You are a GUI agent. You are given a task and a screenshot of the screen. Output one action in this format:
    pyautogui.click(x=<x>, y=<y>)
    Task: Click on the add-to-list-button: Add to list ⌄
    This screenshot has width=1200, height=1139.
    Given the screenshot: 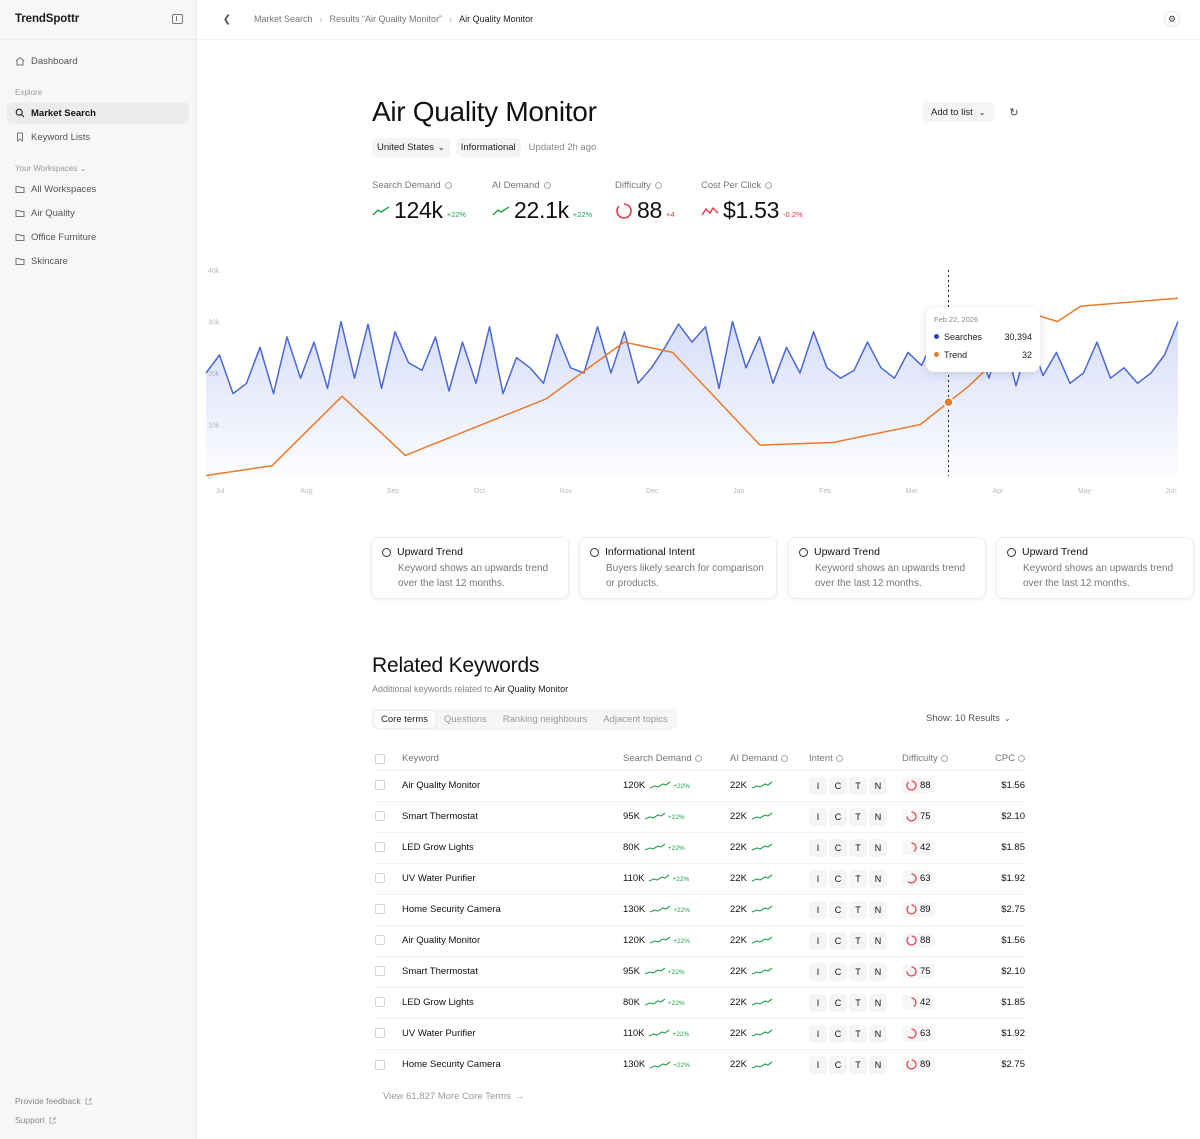 What is the action you would take?
    pyautogui.click(x=958, y=112)
    